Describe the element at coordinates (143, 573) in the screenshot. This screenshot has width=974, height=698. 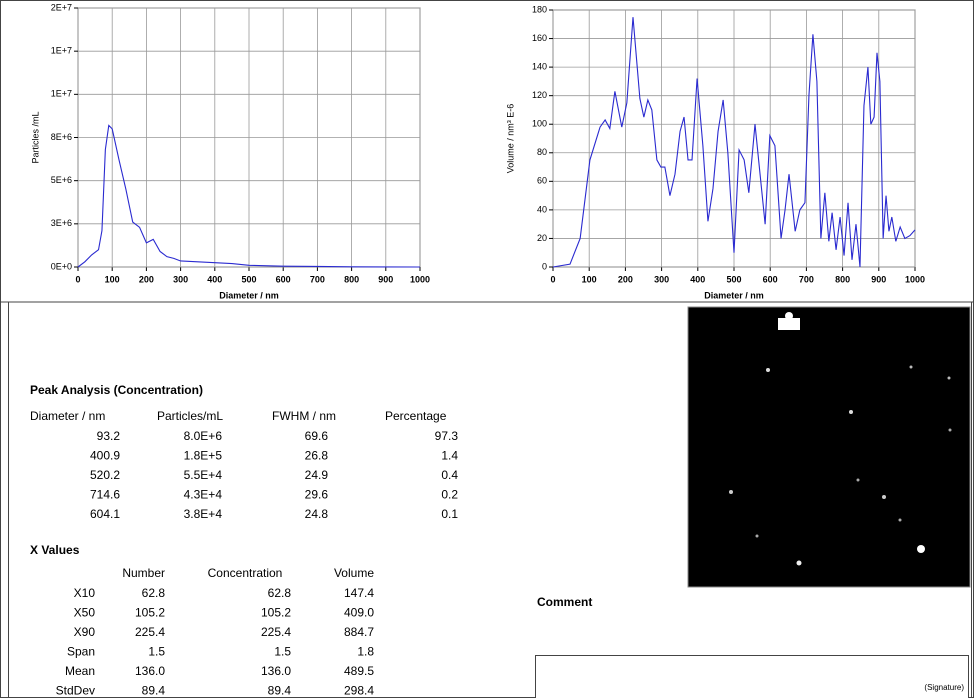
I see `table-header: Number` at that location.